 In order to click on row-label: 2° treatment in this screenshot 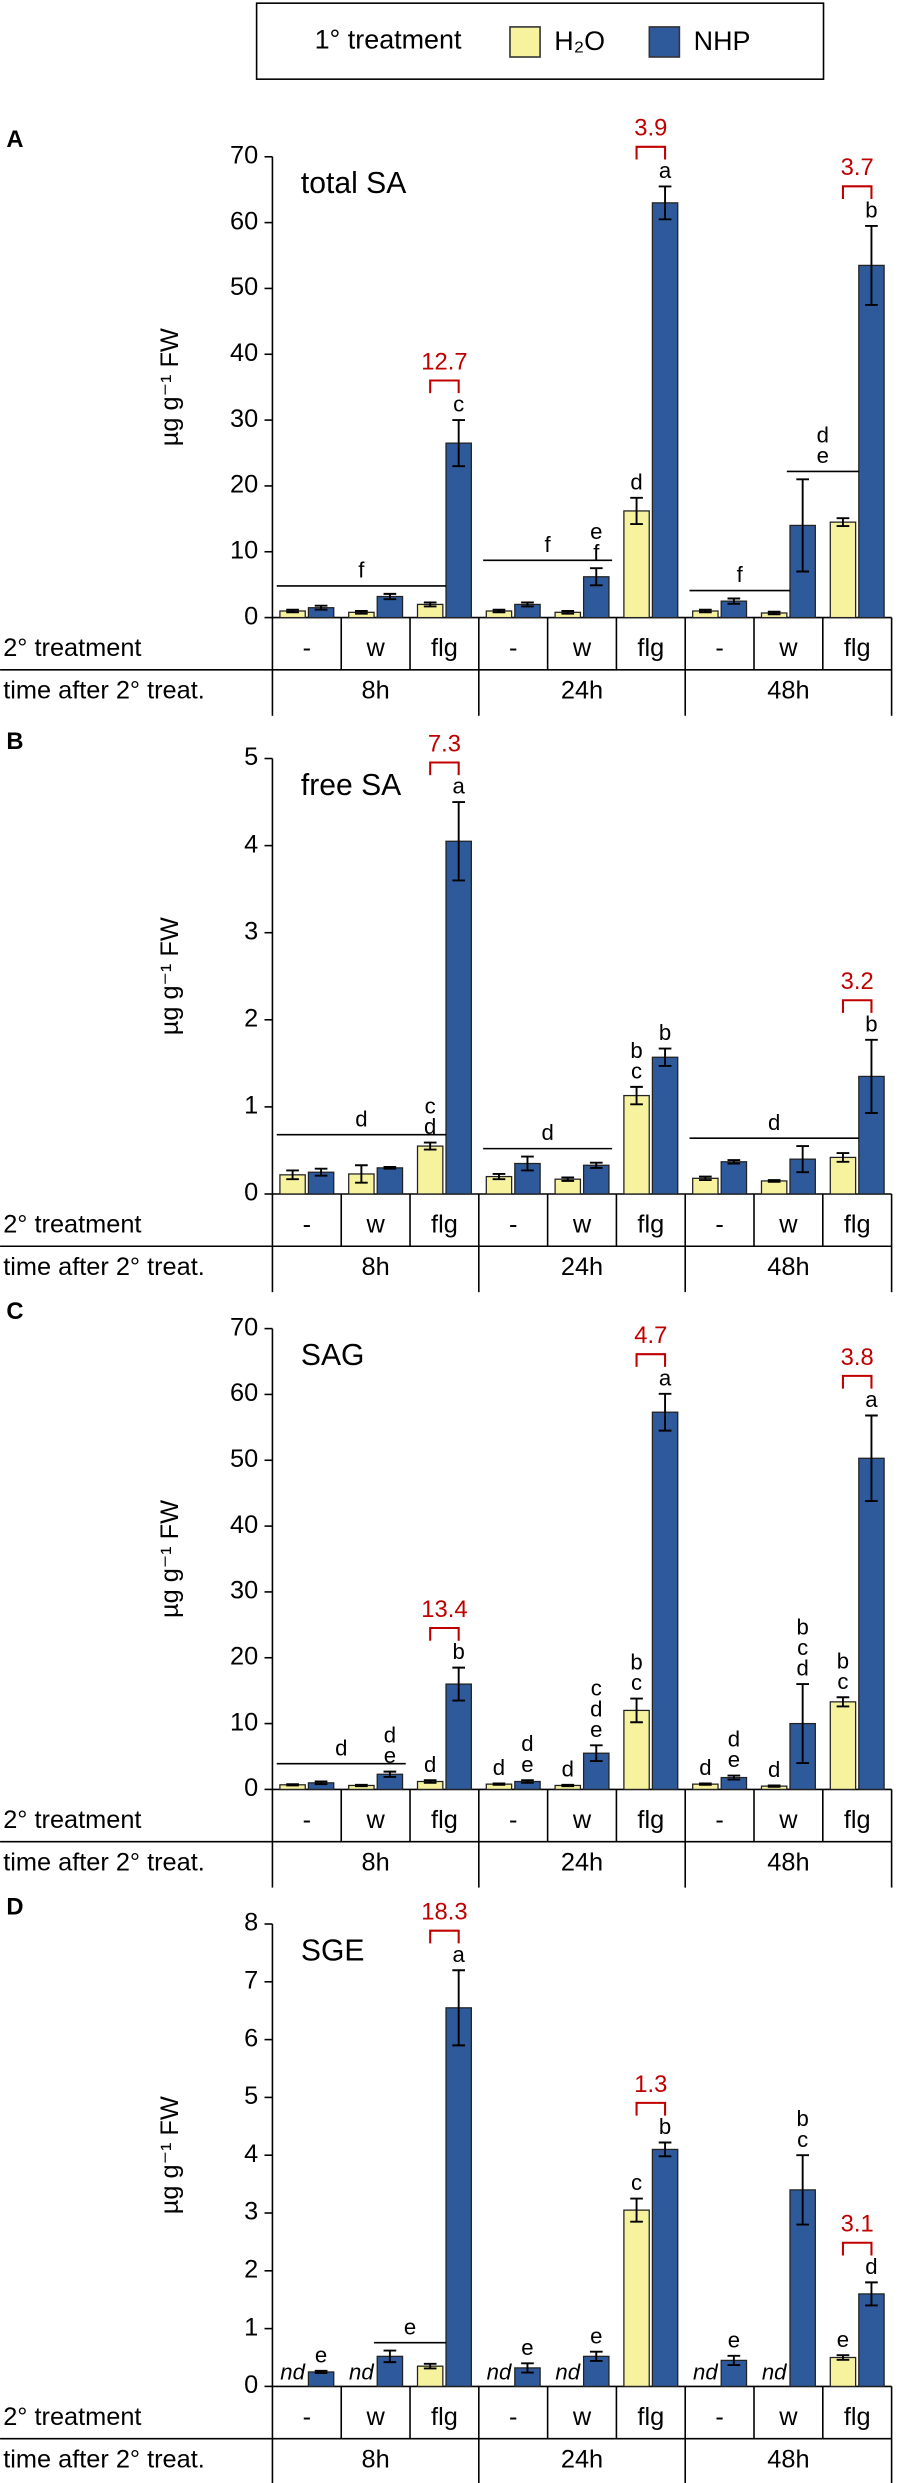, I will do `click(72, 648)`.